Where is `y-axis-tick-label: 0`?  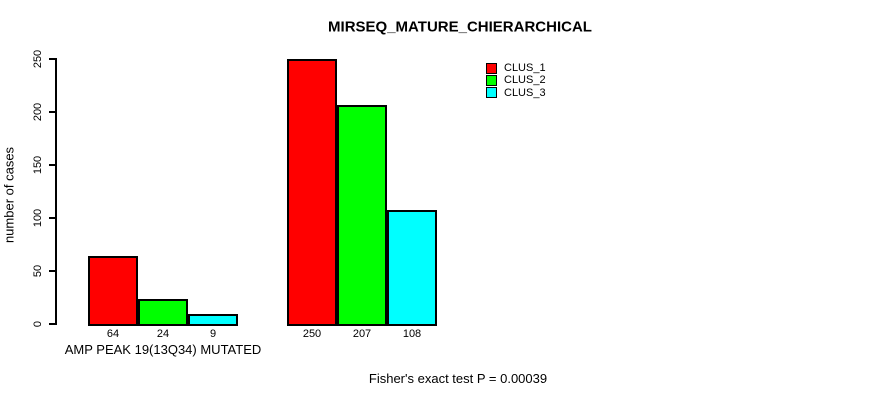
y-axis-tick-label: 0 is located at coordinates (38, 323).